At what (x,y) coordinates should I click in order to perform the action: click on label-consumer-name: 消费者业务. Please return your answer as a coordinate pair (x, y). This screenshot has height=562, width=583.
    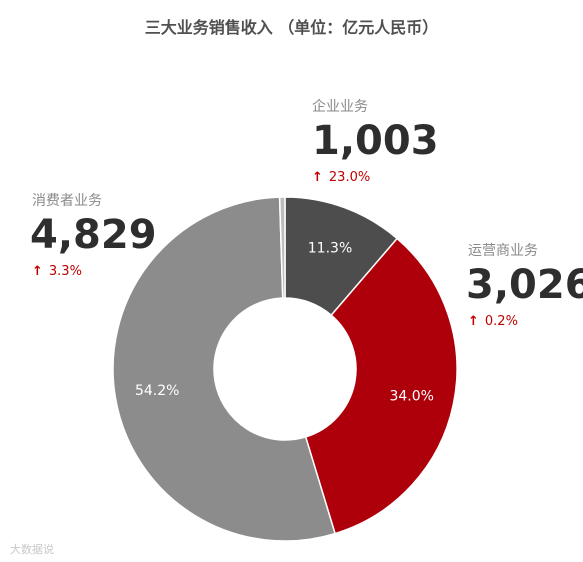
    Looking at the image, I should click on (67, 201).